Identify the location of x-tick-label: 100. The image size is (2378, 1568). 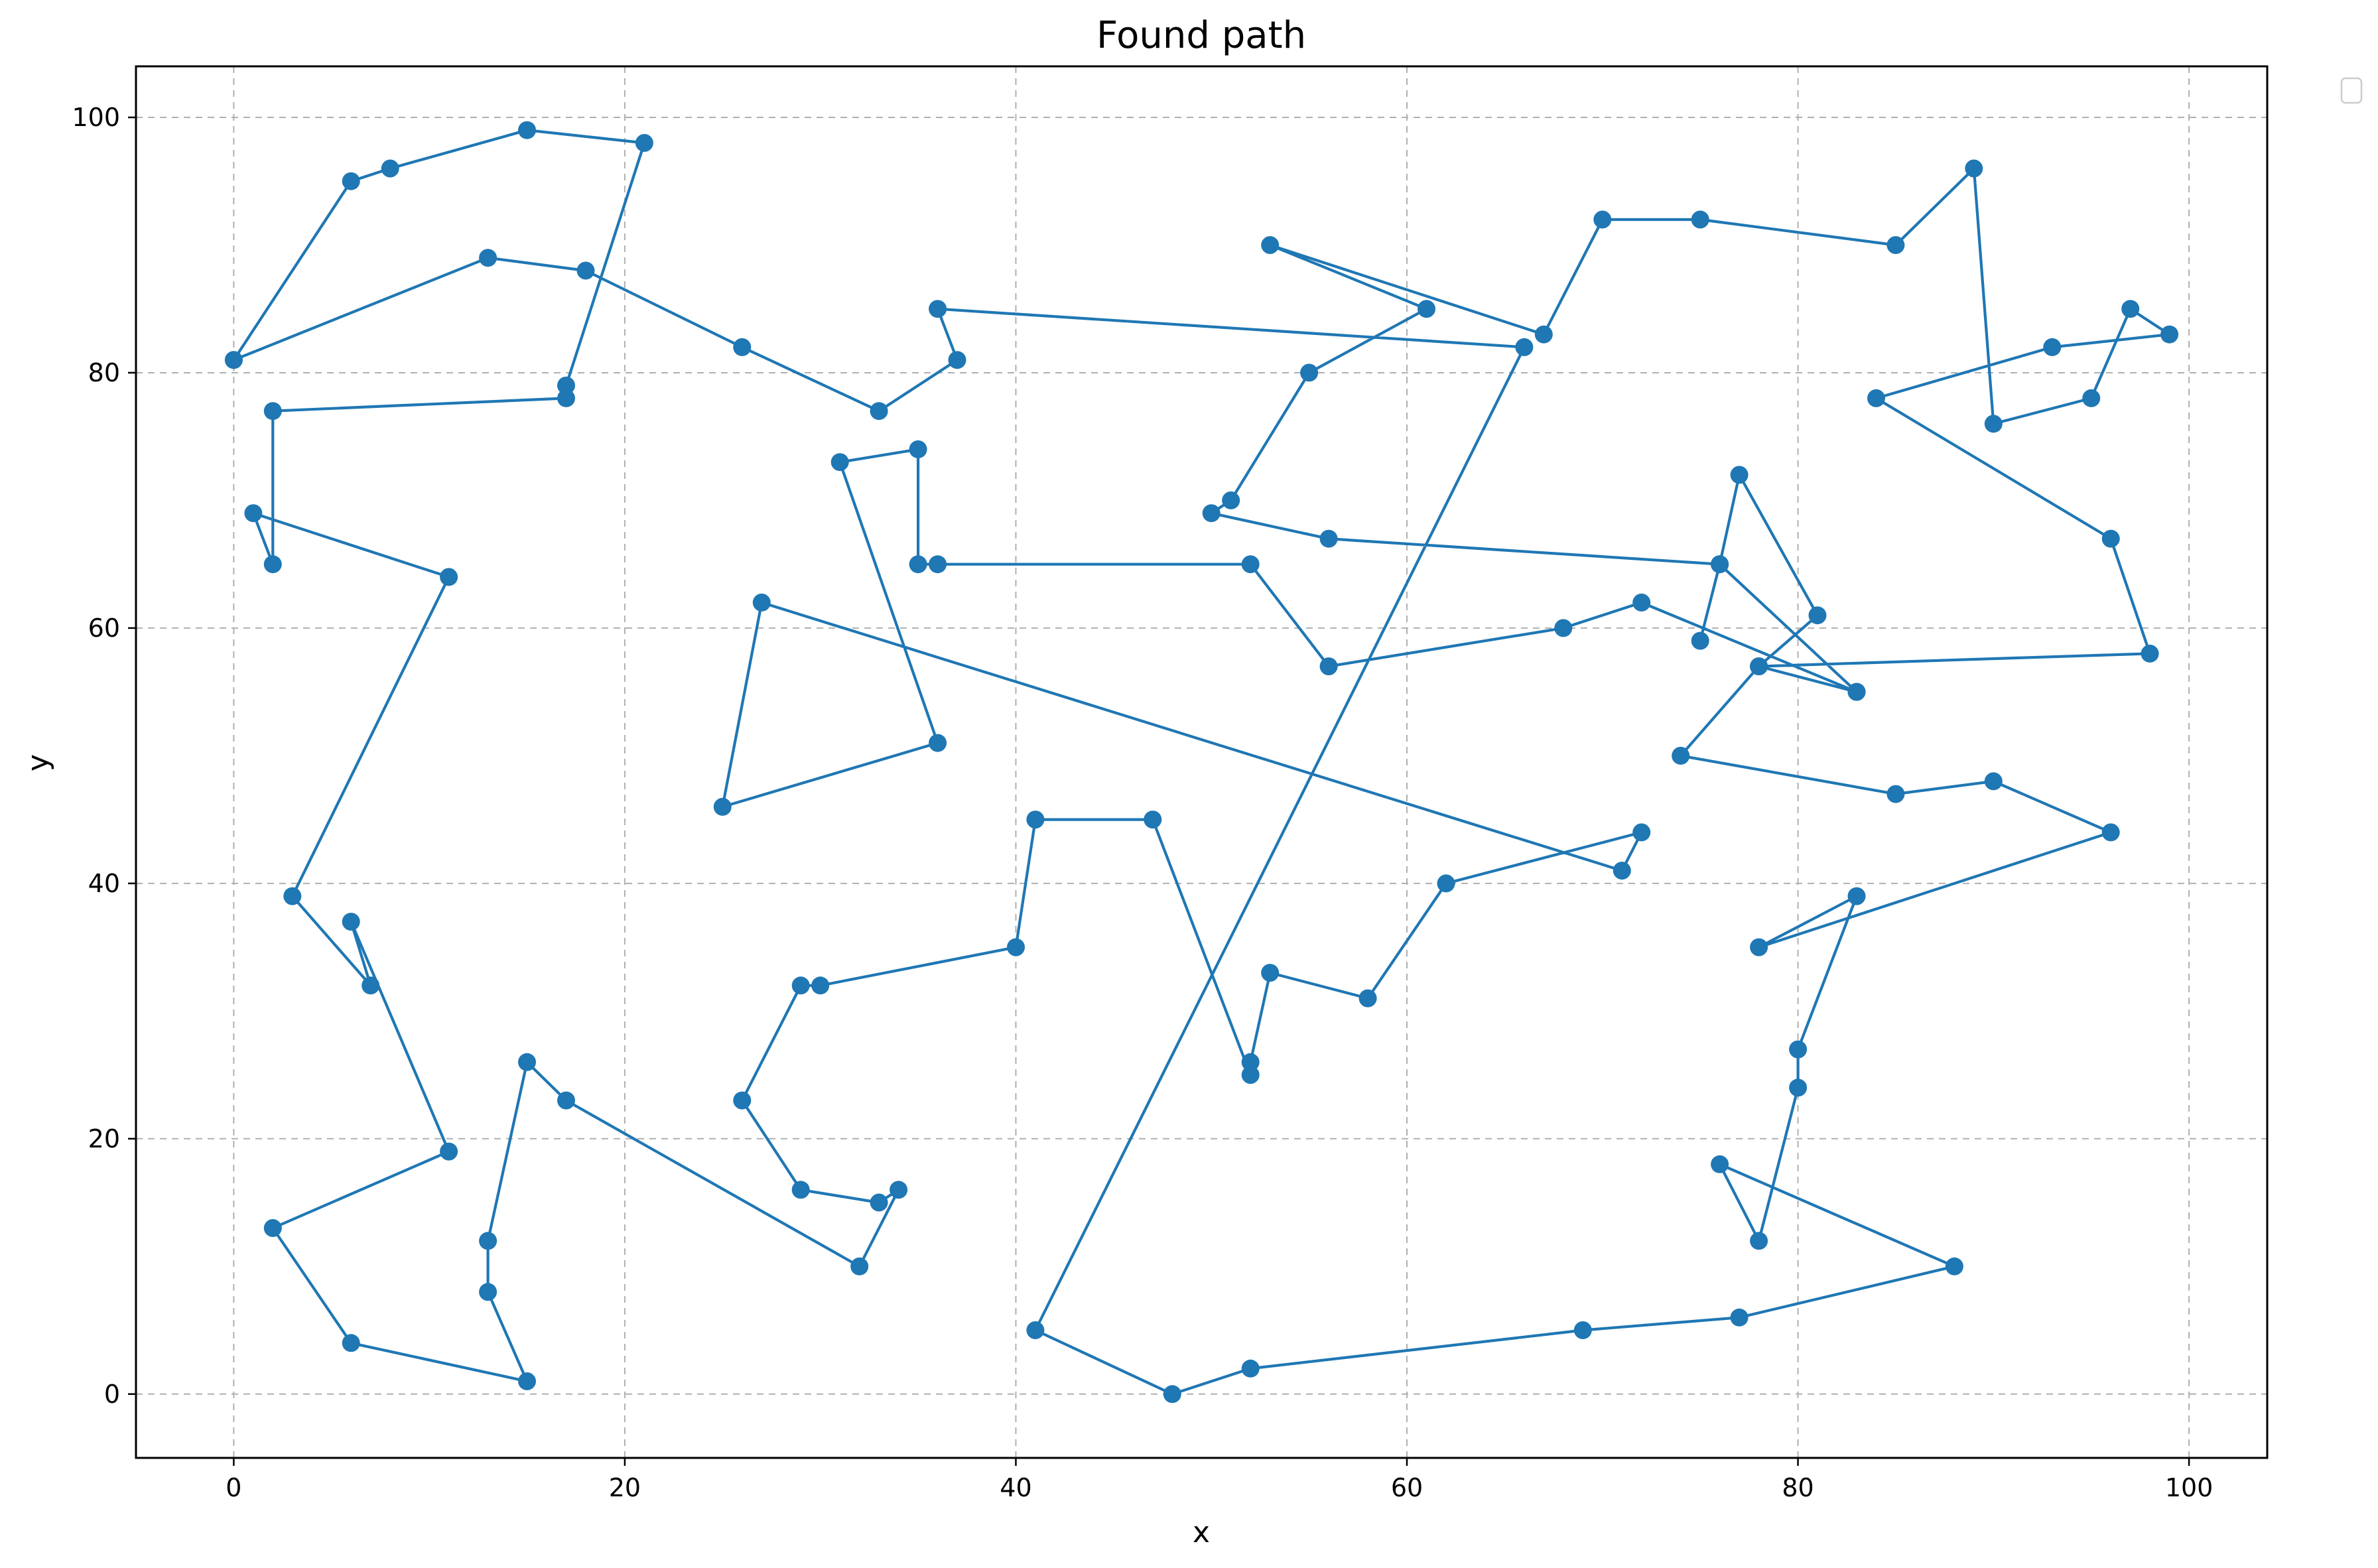
(2189, 1487).